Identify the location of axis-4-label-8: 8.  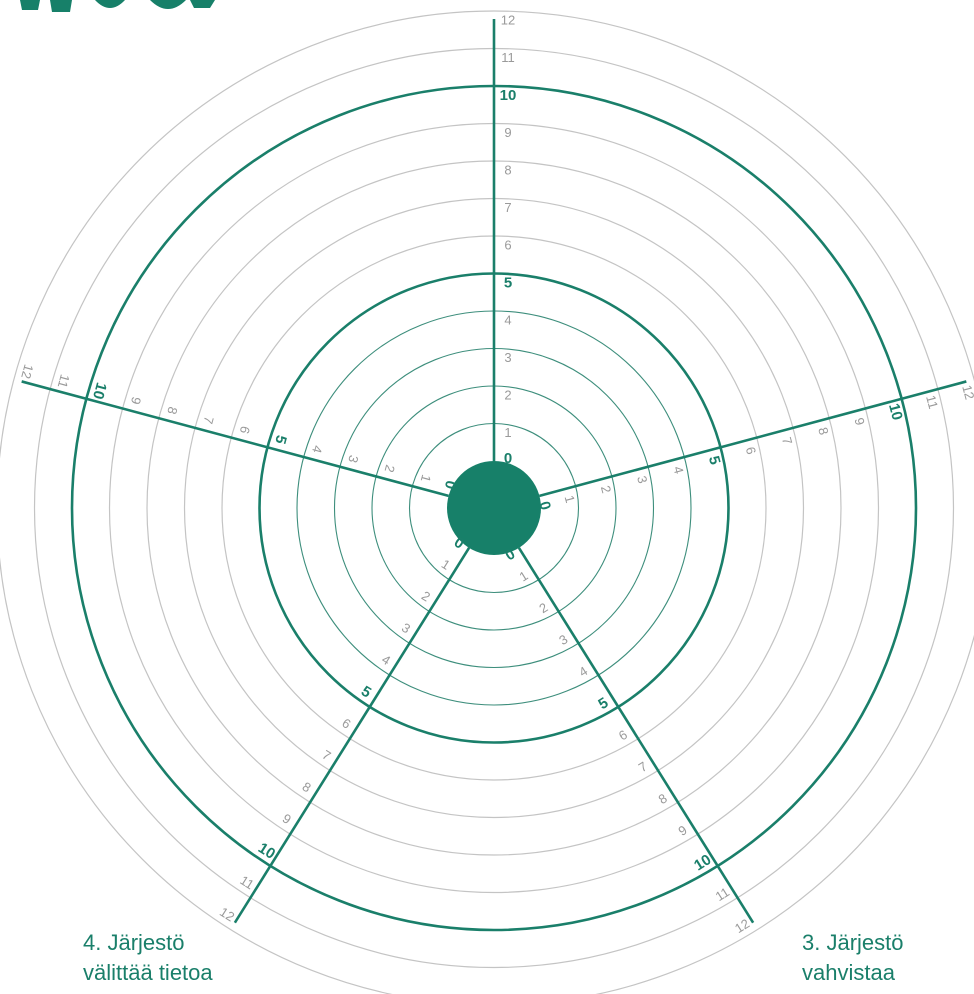
(307, 787).